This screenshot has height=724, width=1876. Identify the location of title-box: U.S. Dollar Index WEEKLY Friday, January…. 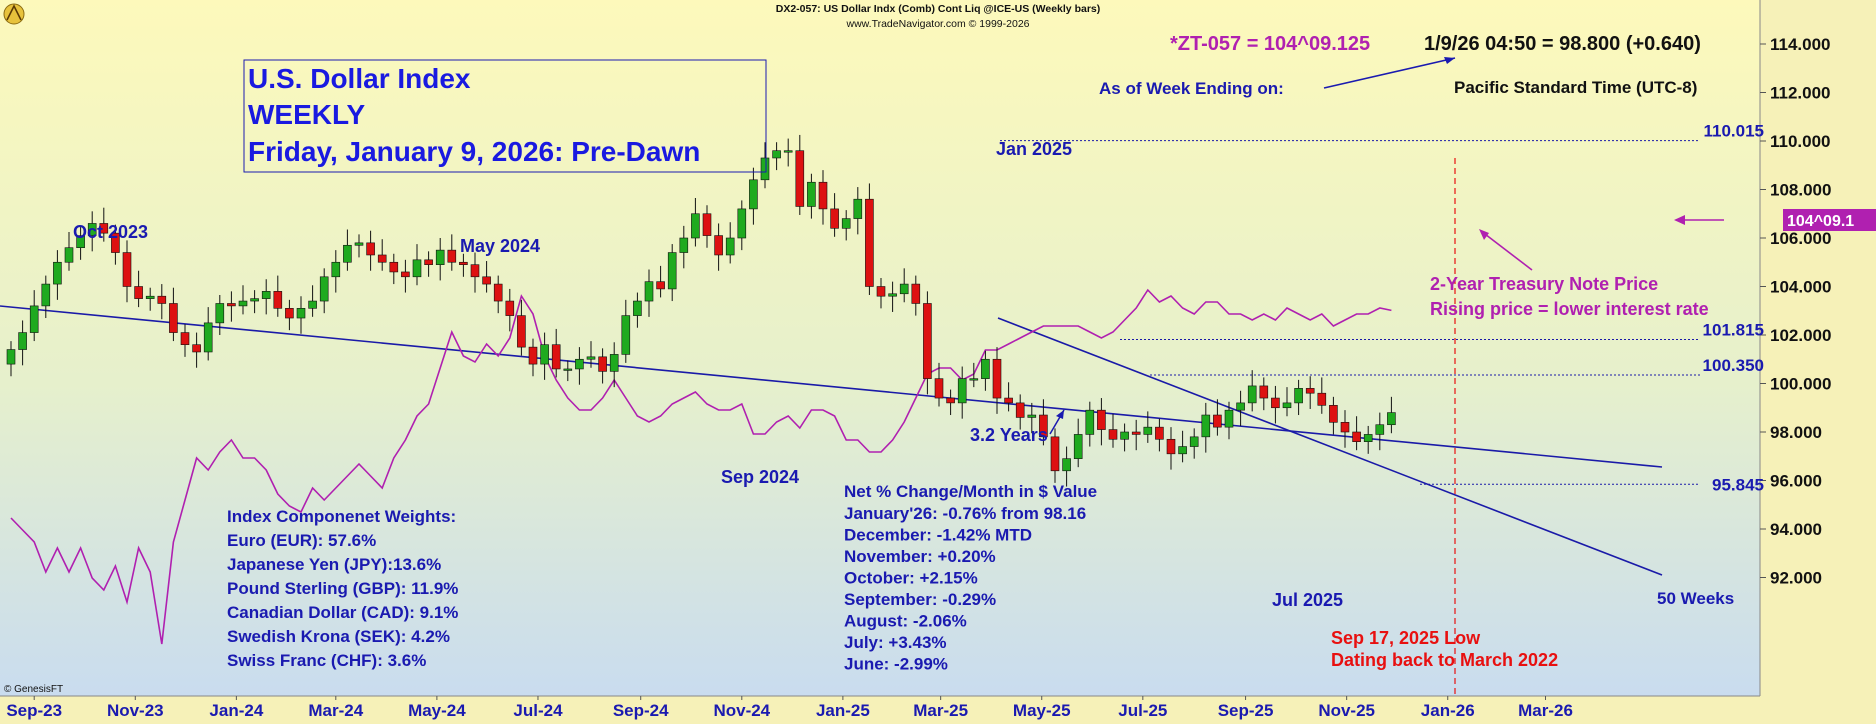
(505, 116).